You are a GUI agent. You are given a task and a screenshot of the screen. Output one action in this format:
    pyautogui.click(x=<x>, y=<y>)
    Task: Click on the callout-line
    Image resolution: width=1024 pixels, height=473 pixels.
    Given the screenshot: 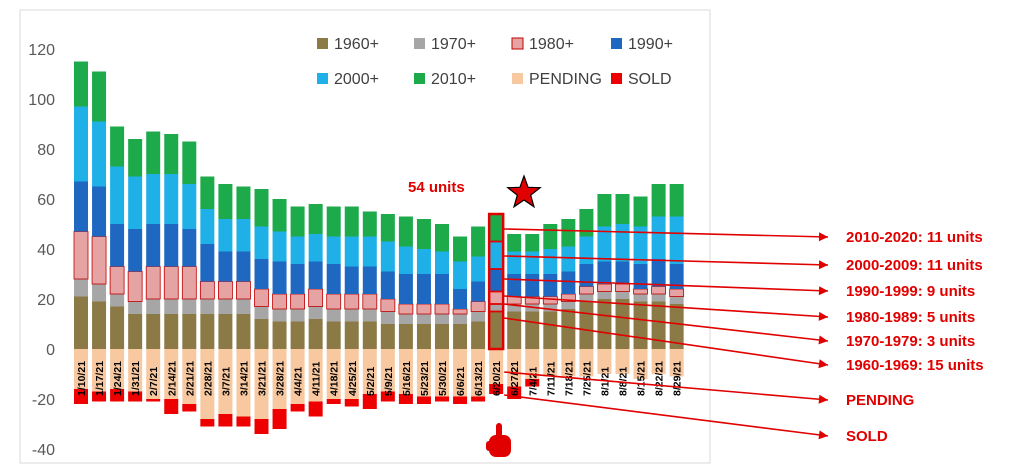 What is the action you would take?
    pyautogui.click(x=666, y=341)
    